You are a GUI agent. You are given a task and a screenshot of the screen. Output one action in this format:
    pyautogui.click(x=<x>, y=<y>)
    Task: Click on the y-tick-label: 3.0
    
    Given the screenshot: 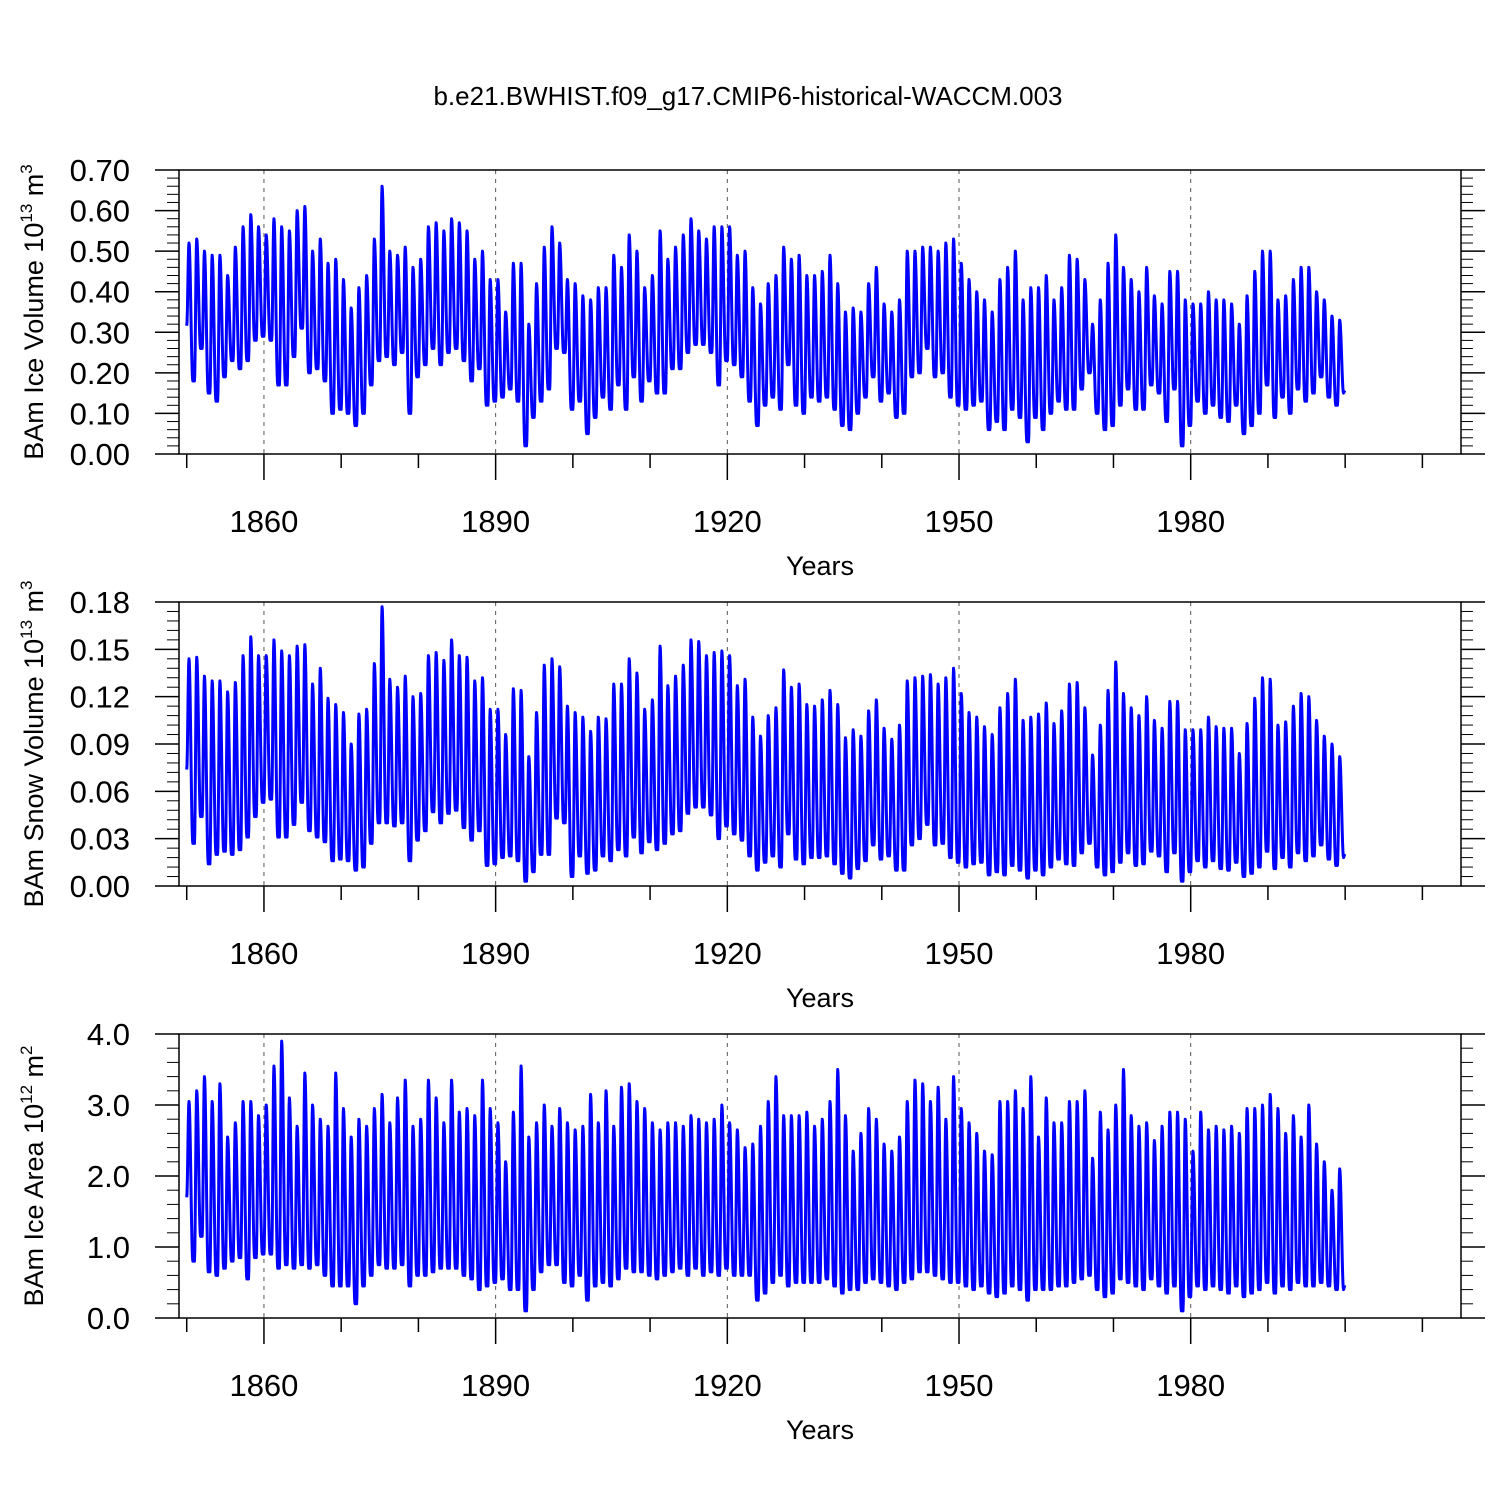 What is the action you would take?
    pyautogui.click(x=108, y=1105)
    